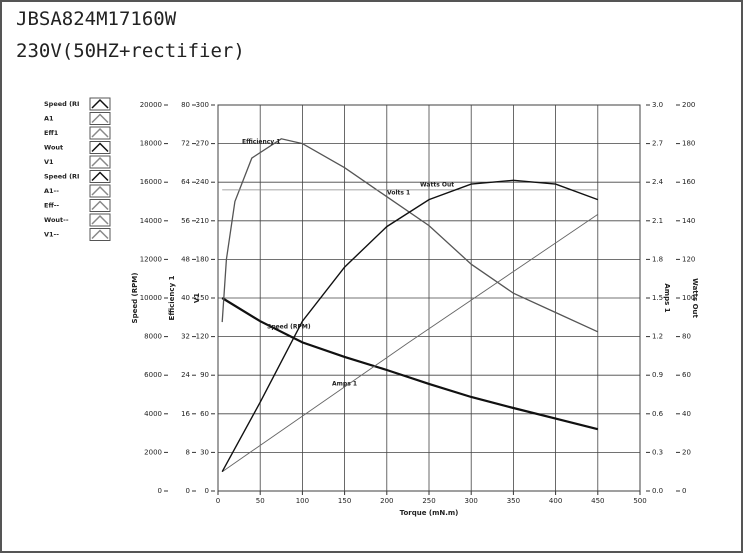 The width and height of the screenshot is (743, 553). What do you see at coordinates (202, 221) in the screenshot?
I see `y-tick-label: 210` at bounding box center [202, 221].